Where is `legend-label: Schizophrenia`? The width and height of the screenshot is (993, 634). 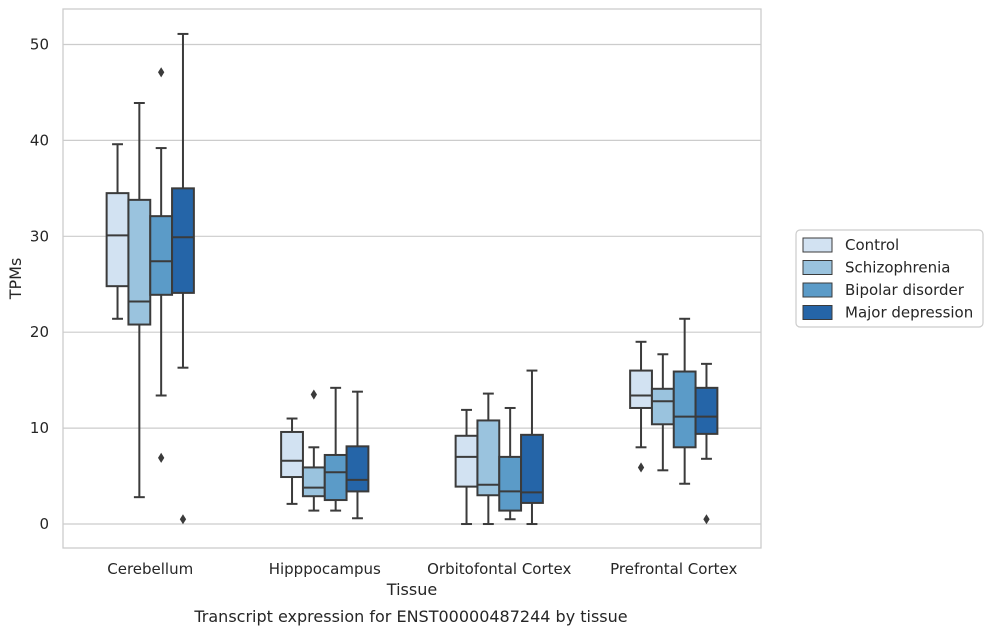
legend-label: Schizophrenia is located at coordinates (897, 268).